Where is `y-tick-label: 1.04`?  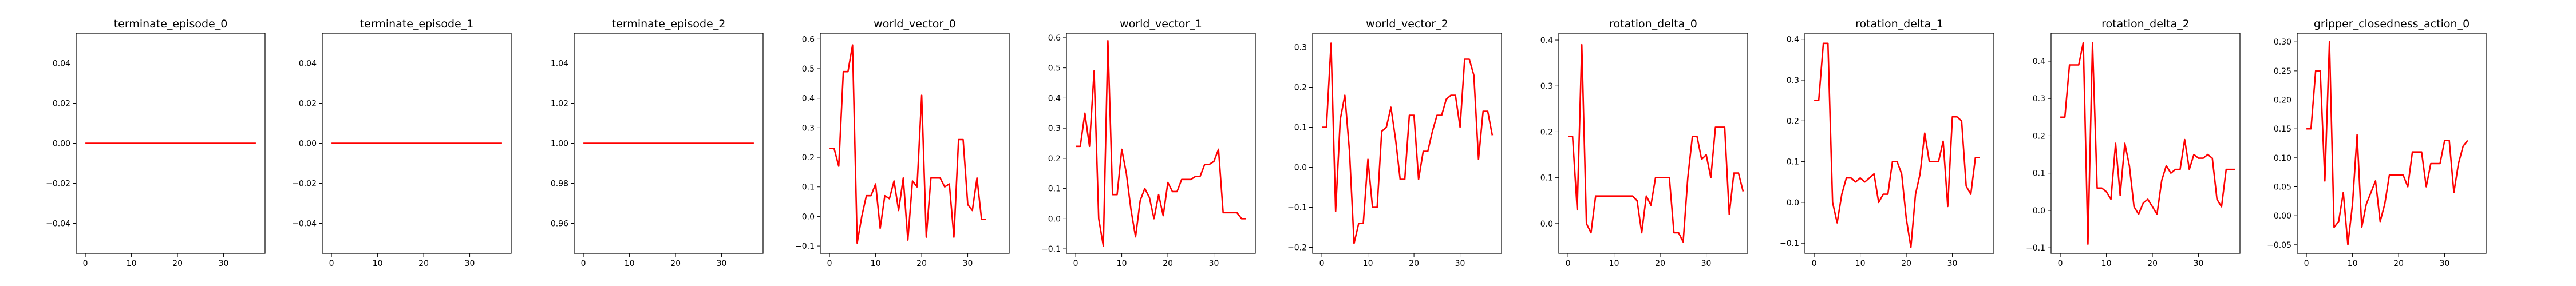
y-tick-label: 1.04 is located at coordinates (559, 64).